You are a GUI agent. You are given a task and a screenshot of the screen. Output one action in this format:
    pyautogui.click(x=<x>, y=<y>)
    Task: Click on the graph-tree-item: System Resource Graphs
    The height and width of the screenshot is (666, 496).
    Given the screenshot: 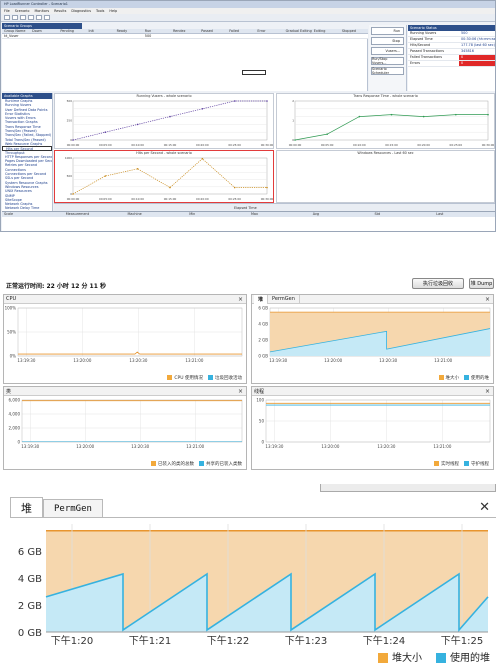 What is the action you would take?
    pyautogui.click(x=26, y=182)
    